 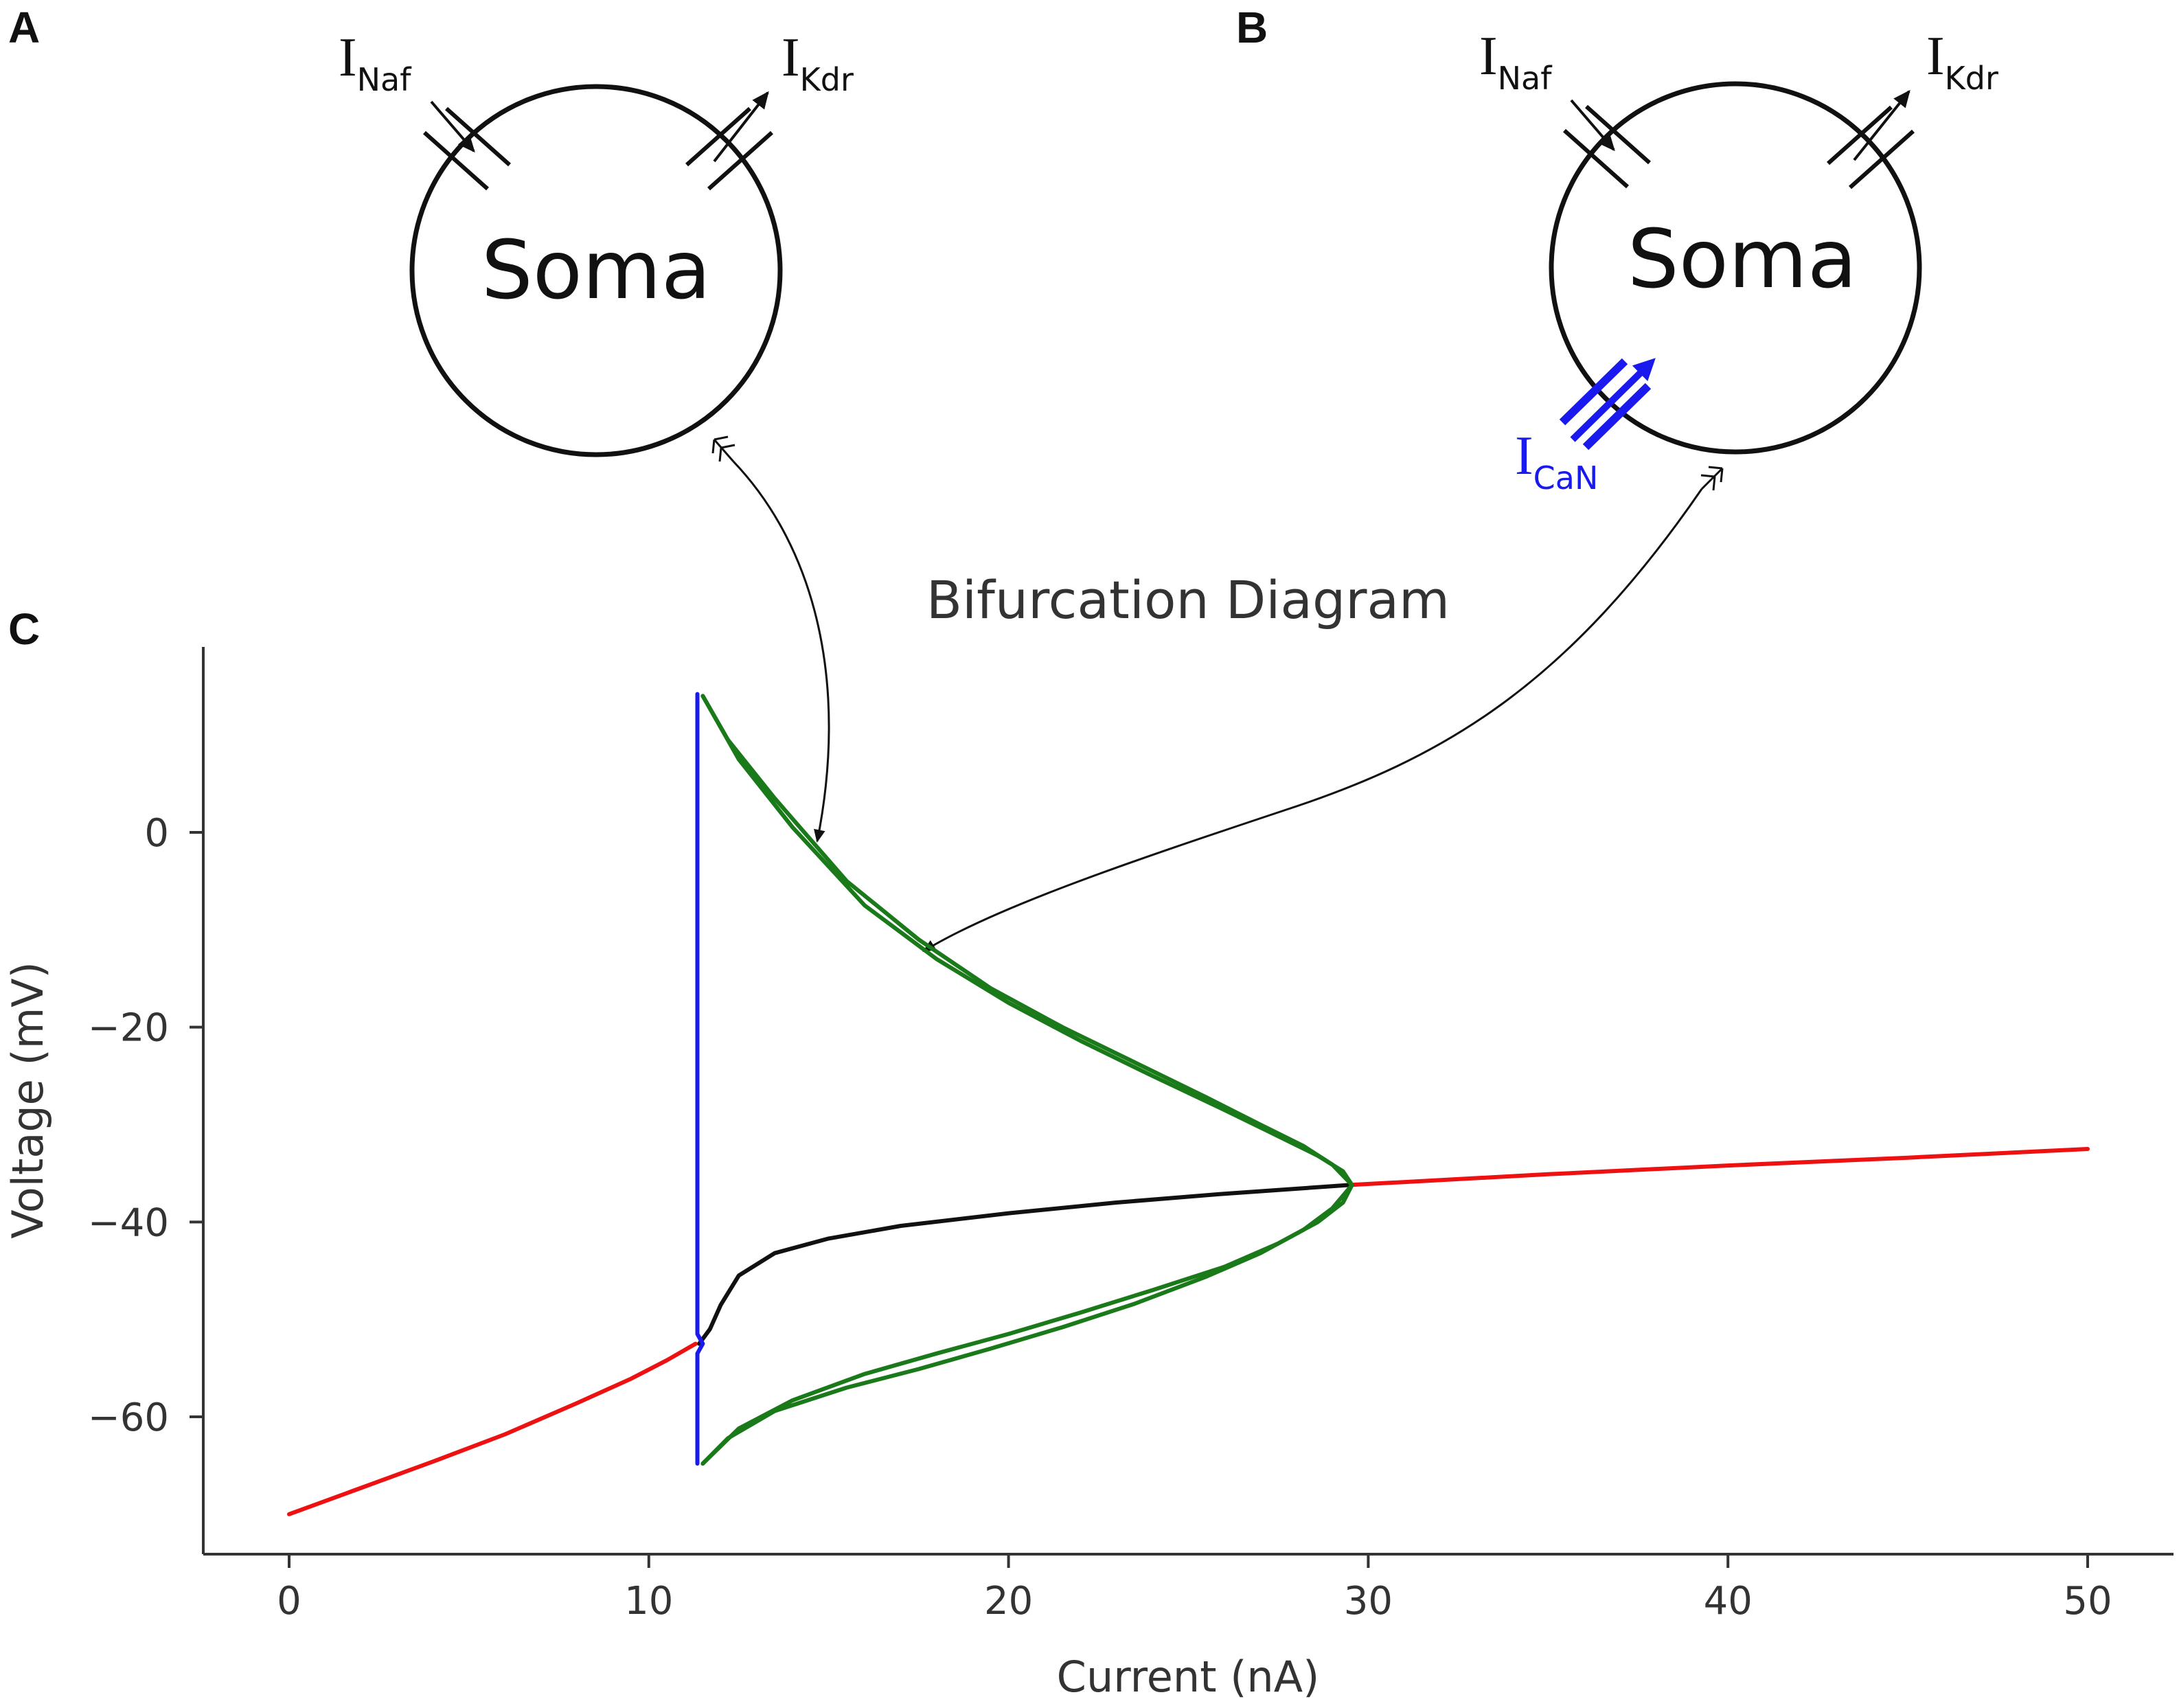 I want to click on soma-circle-b, so click(x=1736, y=268).